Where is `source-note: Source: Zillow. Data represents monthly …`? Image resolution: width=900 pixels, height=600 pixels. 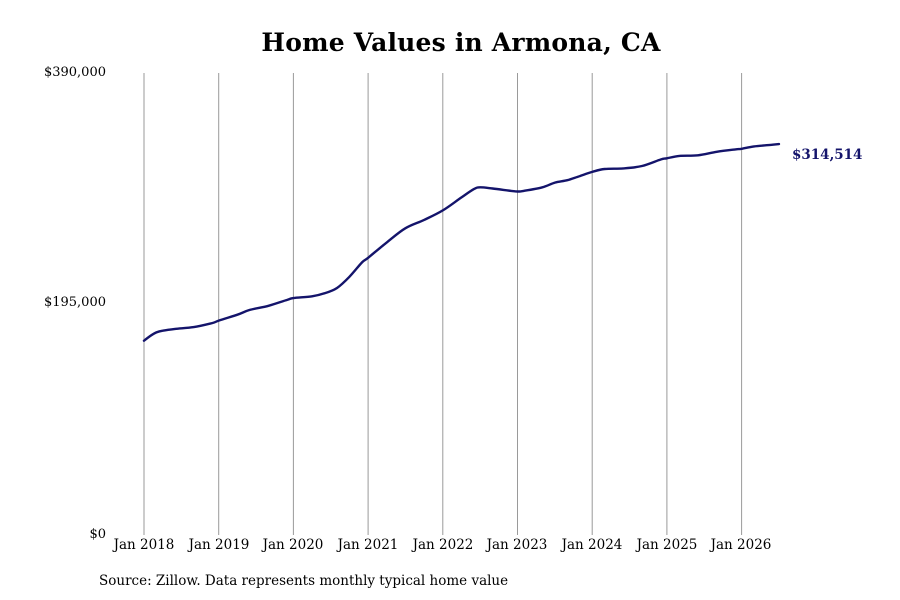
source-note: Source: Zillow. Data represents monthly … is located at coordinates (304, 581).